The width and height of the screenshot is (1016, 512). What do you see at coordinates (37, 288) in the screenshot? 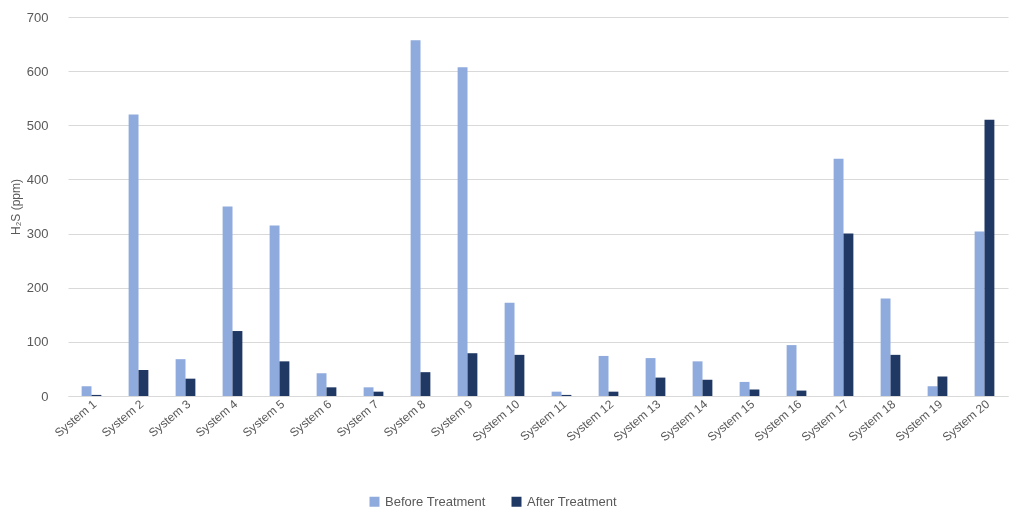
I see `y-tick-label: 200` at bounding box center [37, 288].